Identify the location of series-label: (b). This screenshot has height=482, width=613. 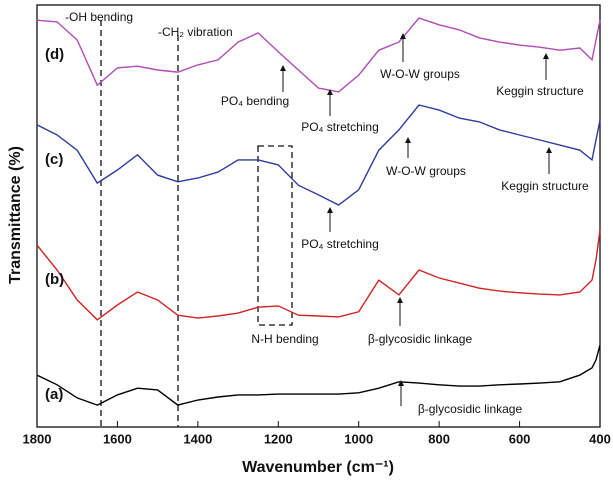
(54, 279).